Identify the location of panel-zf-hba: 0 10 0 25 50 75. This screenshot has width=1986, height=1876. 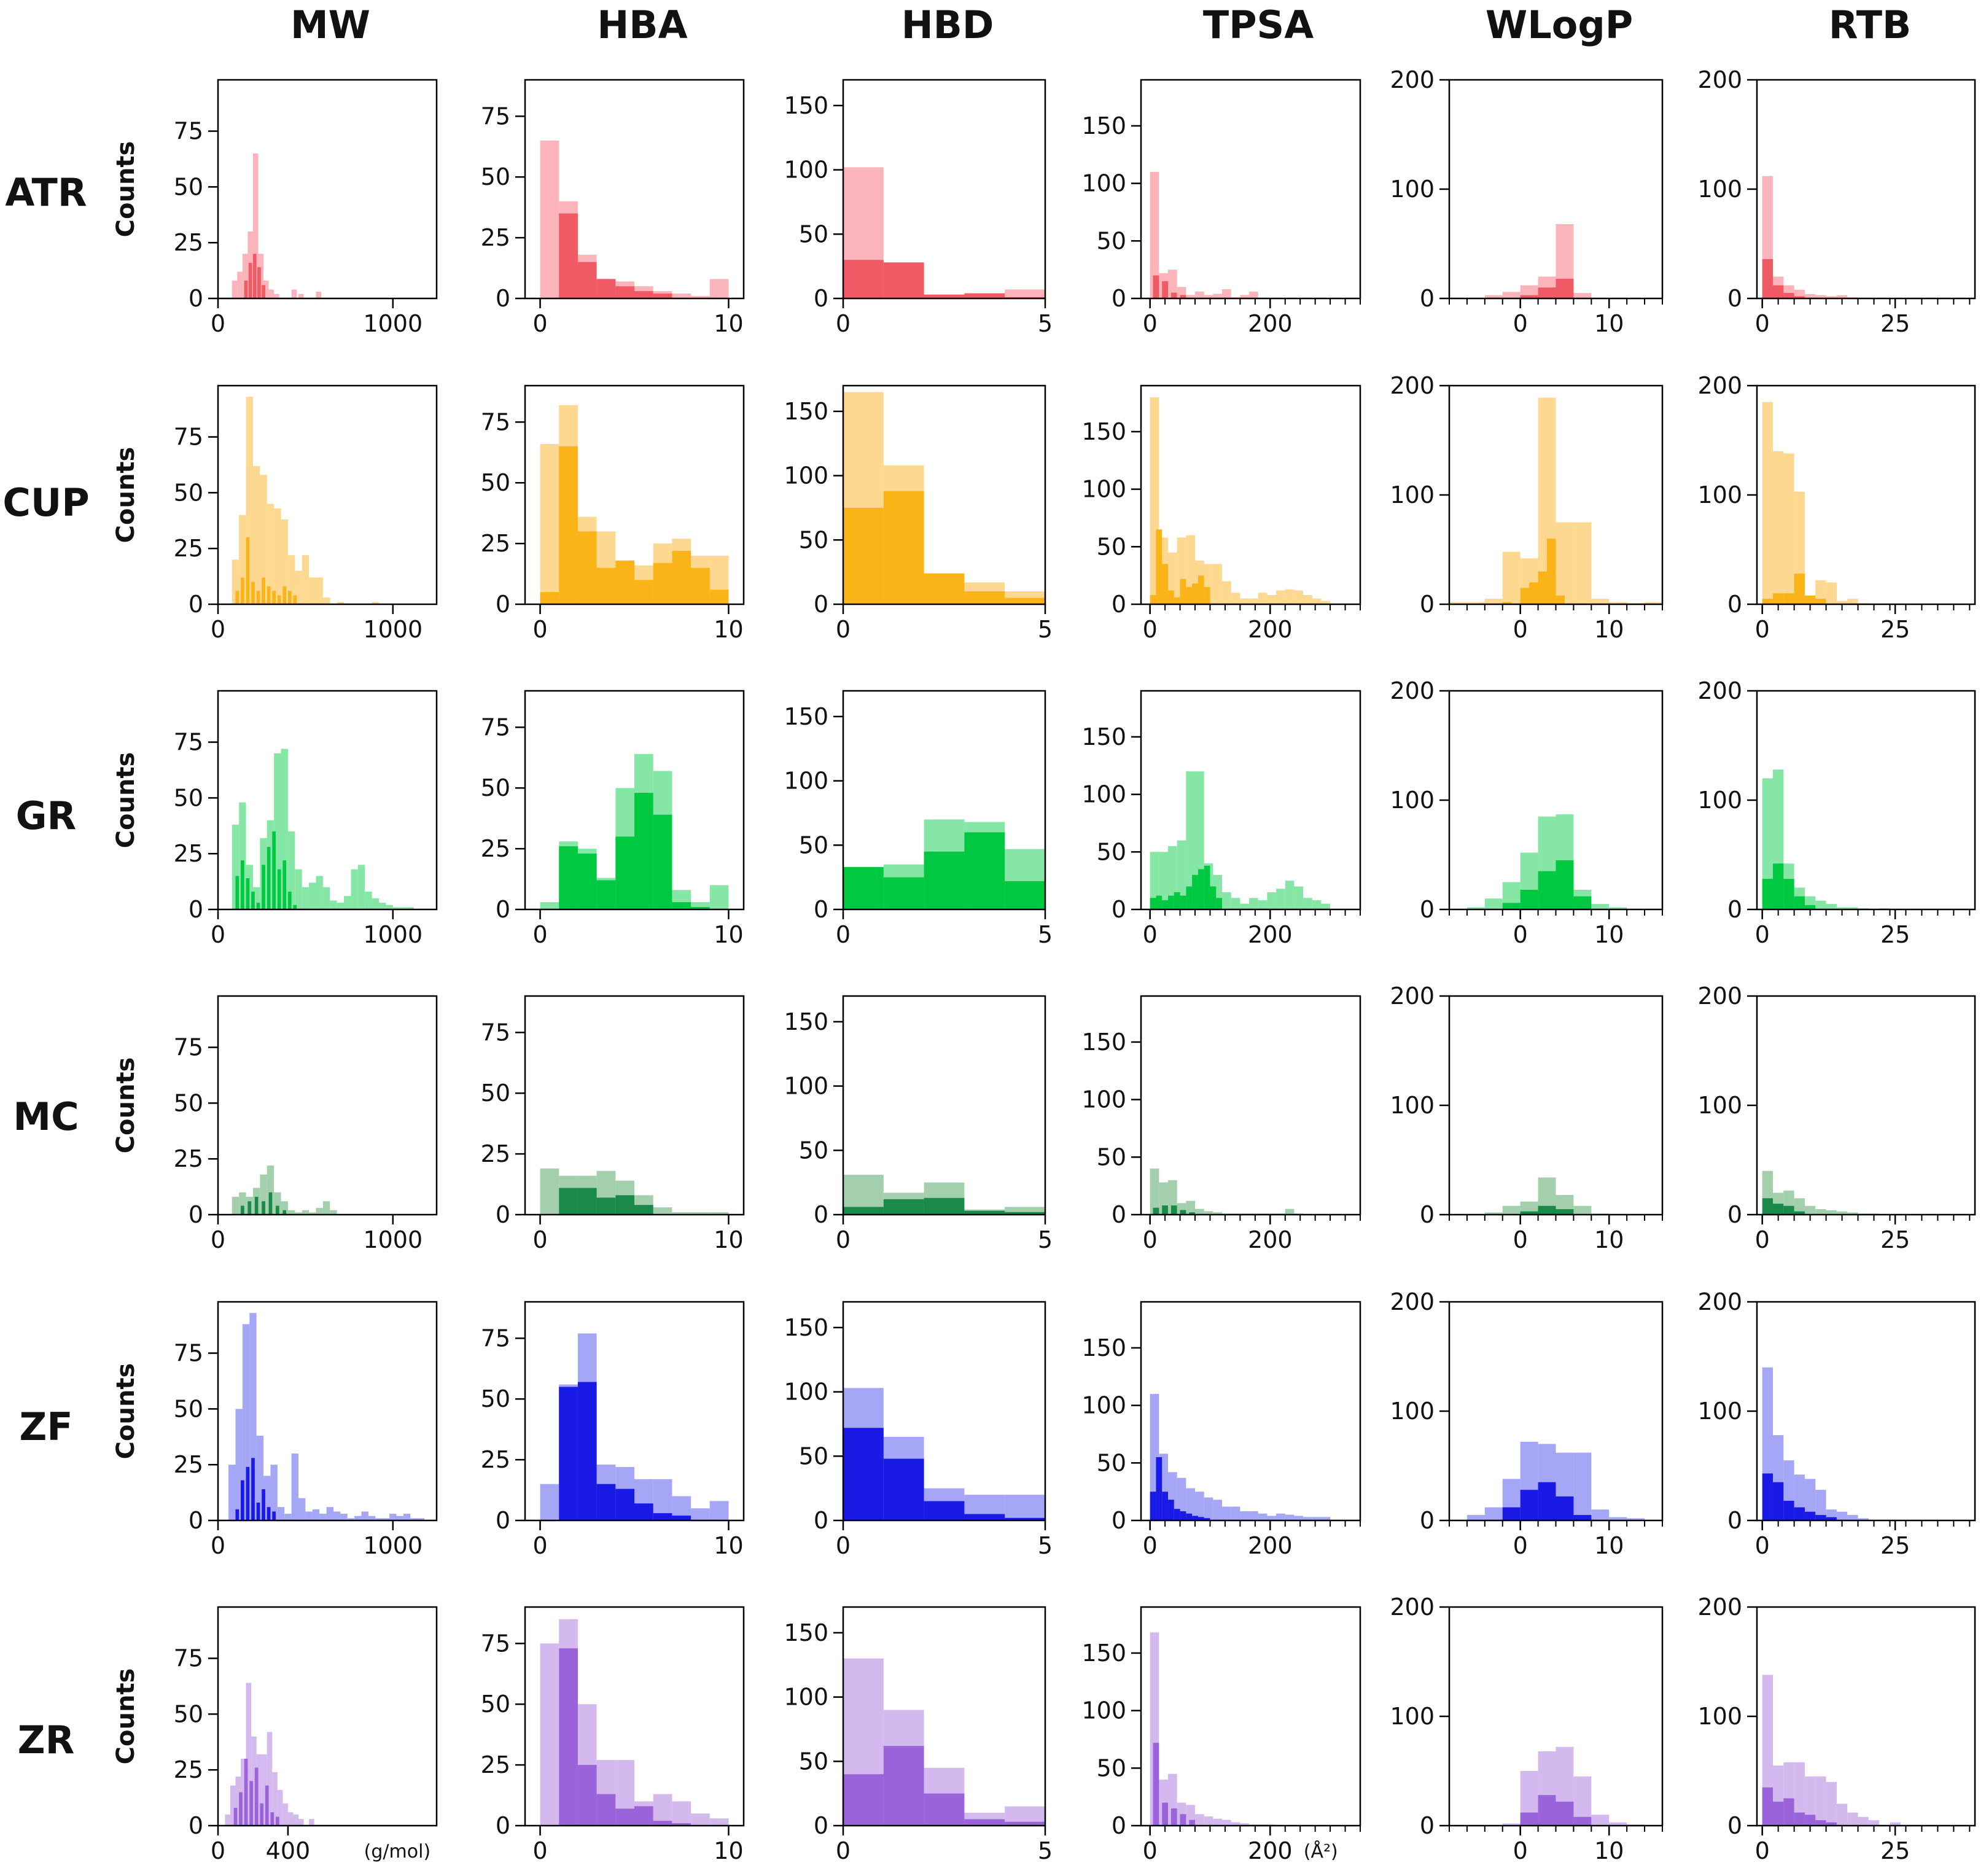
(613, 1430).